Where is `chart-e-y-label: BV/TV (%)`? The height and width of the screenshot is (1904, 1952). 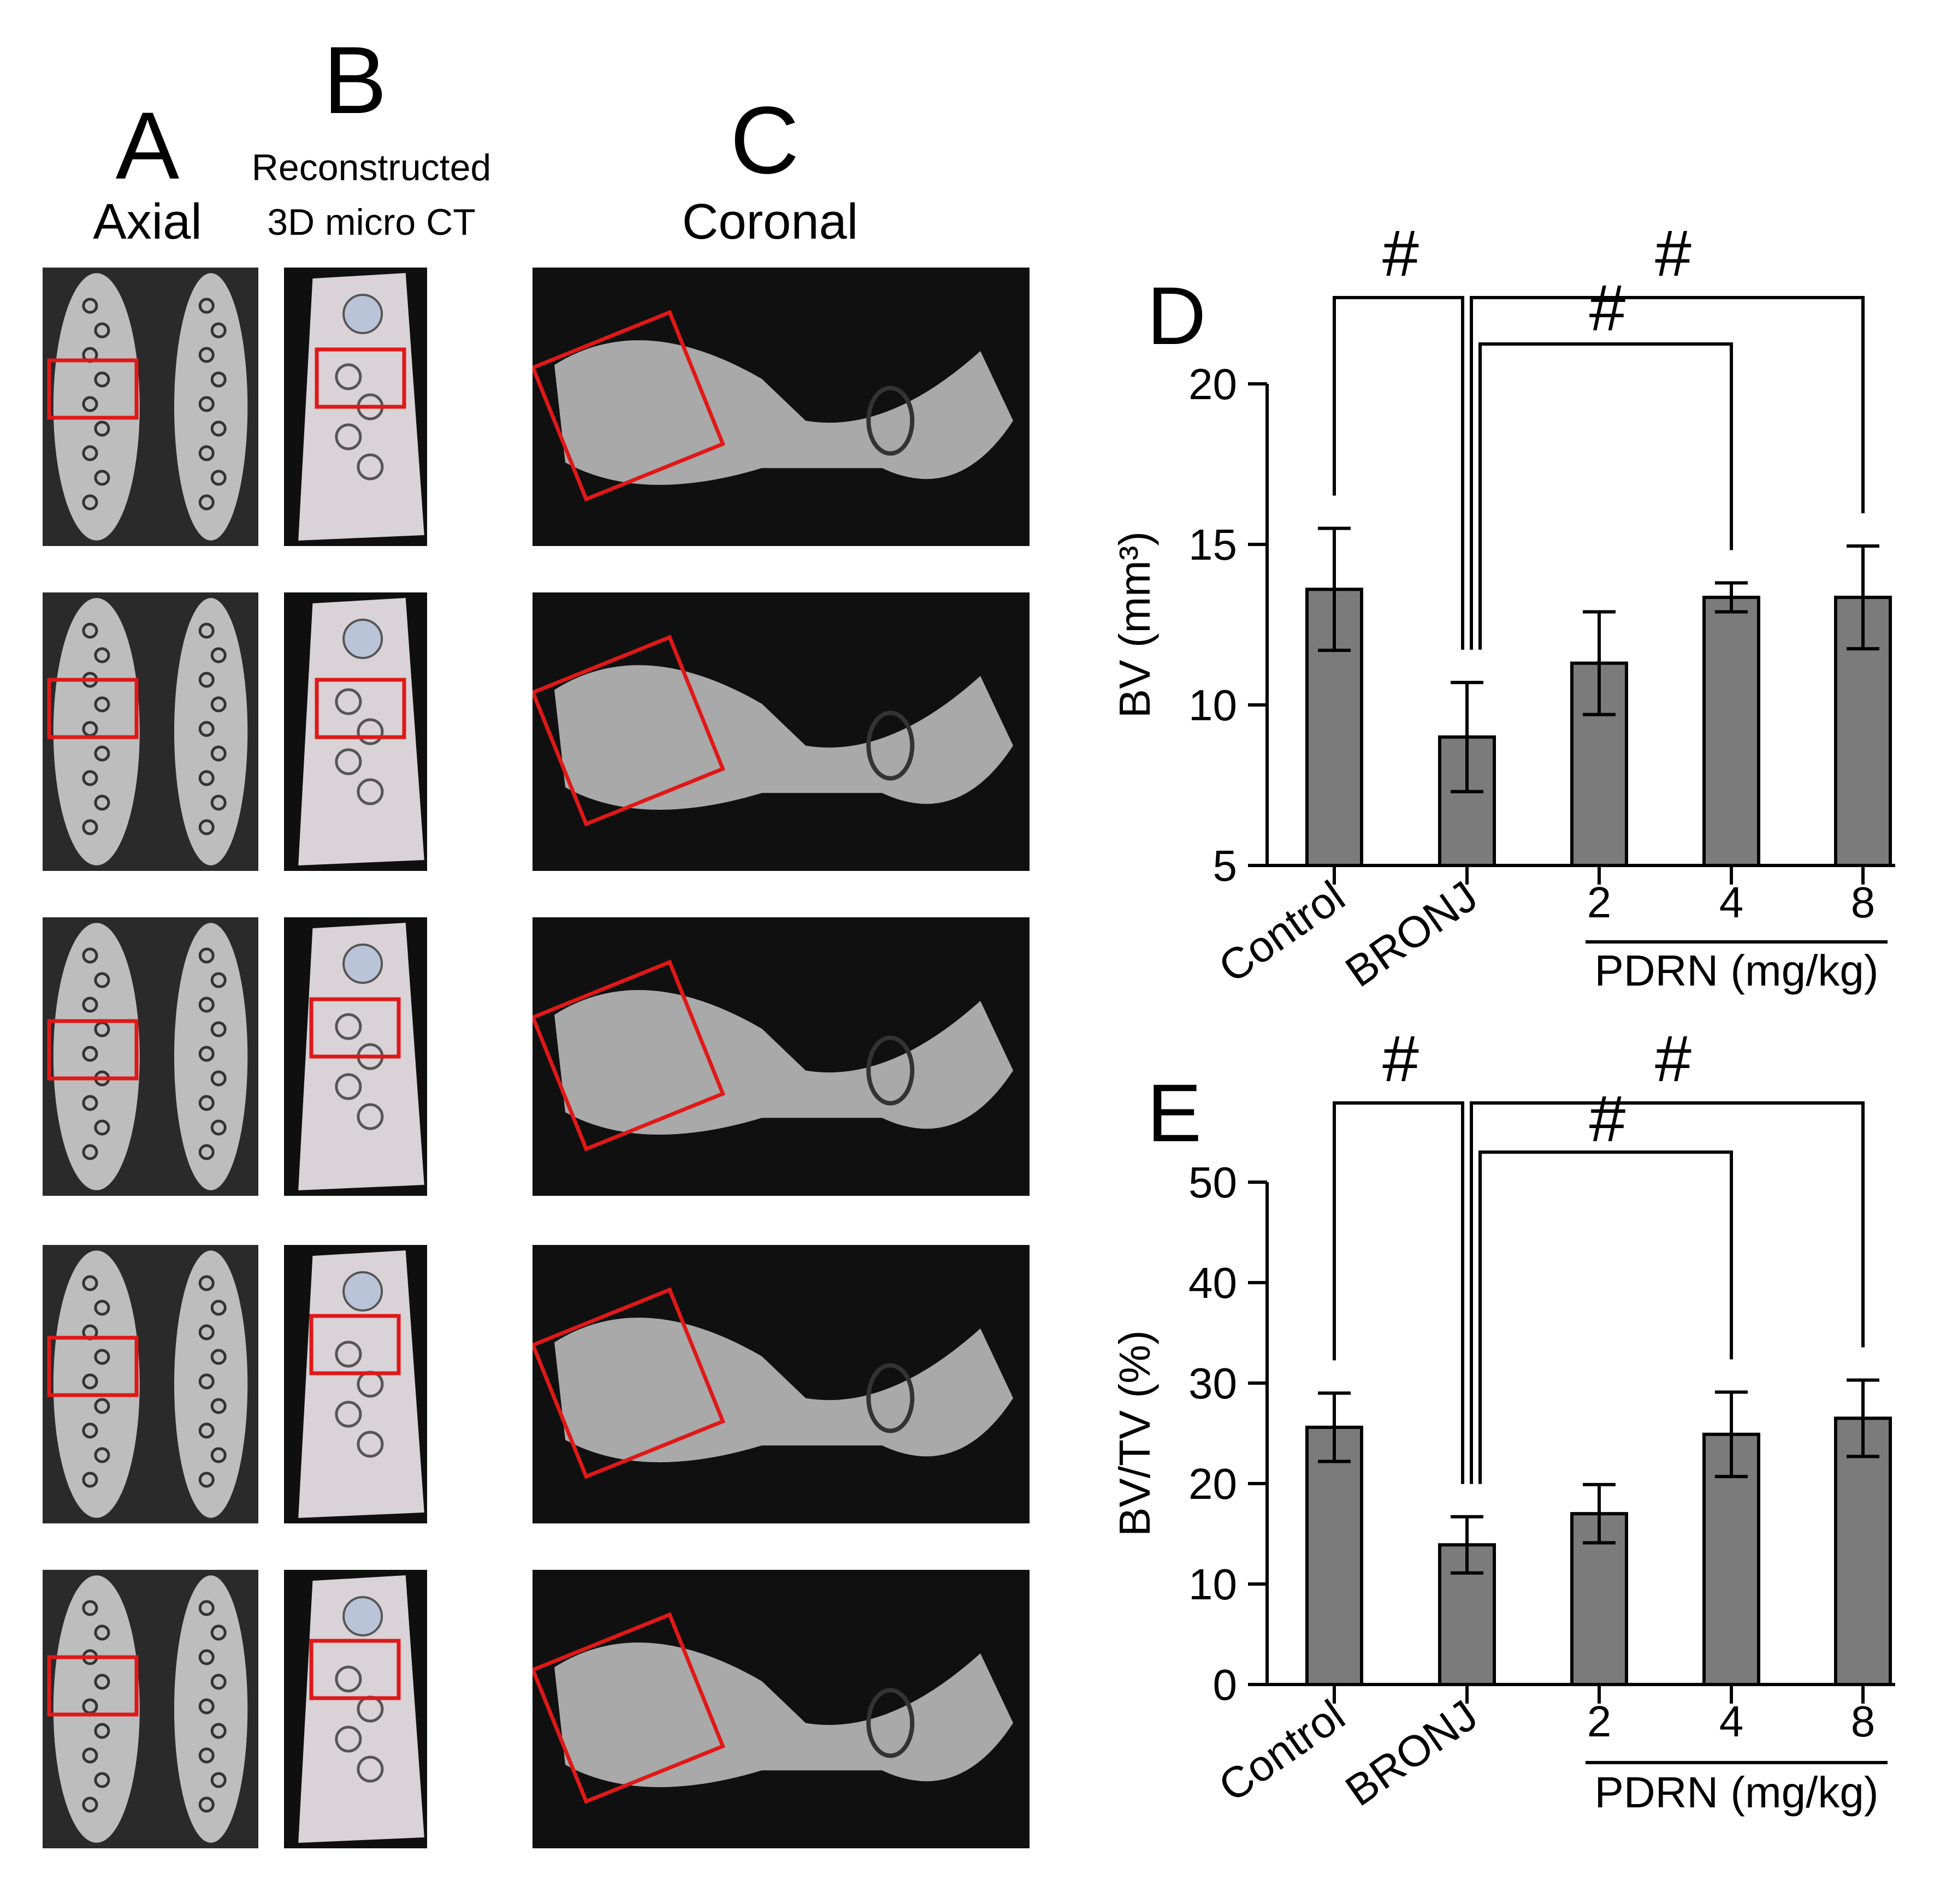
chart-e-y-label: BV/TV (%) is located at coordinates (1134, 1433).